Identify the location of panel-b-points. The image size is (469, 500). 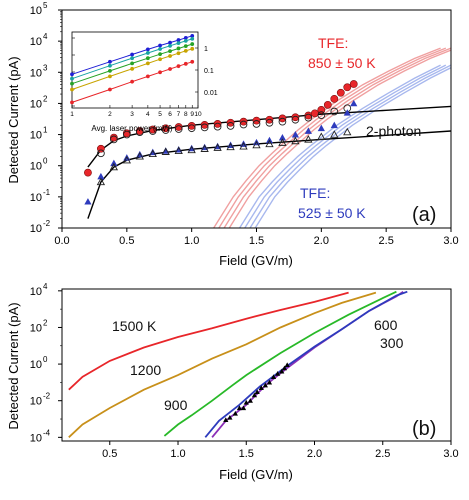
(256, 392).